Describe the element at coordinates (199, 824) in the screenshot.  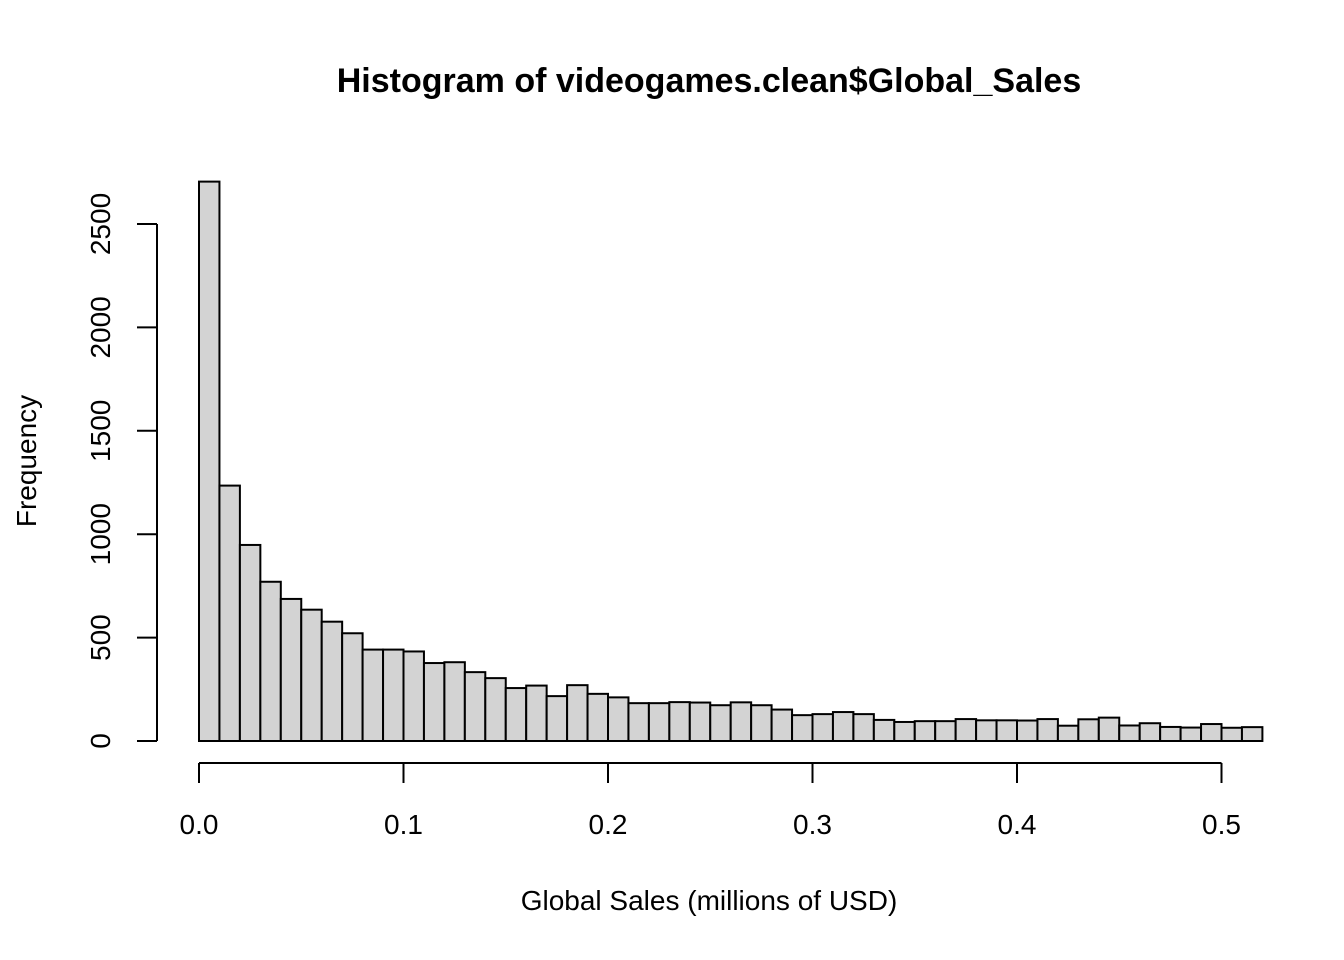
I see `x-tick-label: 0.0` at that location.